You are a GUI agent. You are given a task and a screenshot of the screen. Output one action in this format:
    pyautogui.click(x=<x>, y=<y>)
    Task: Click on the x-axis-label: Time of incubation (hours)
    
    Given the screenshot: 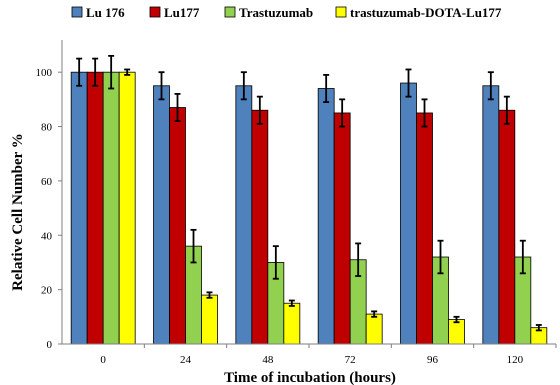 What is the action you would take?
    pyautogui.click(x=310, y=377)
    